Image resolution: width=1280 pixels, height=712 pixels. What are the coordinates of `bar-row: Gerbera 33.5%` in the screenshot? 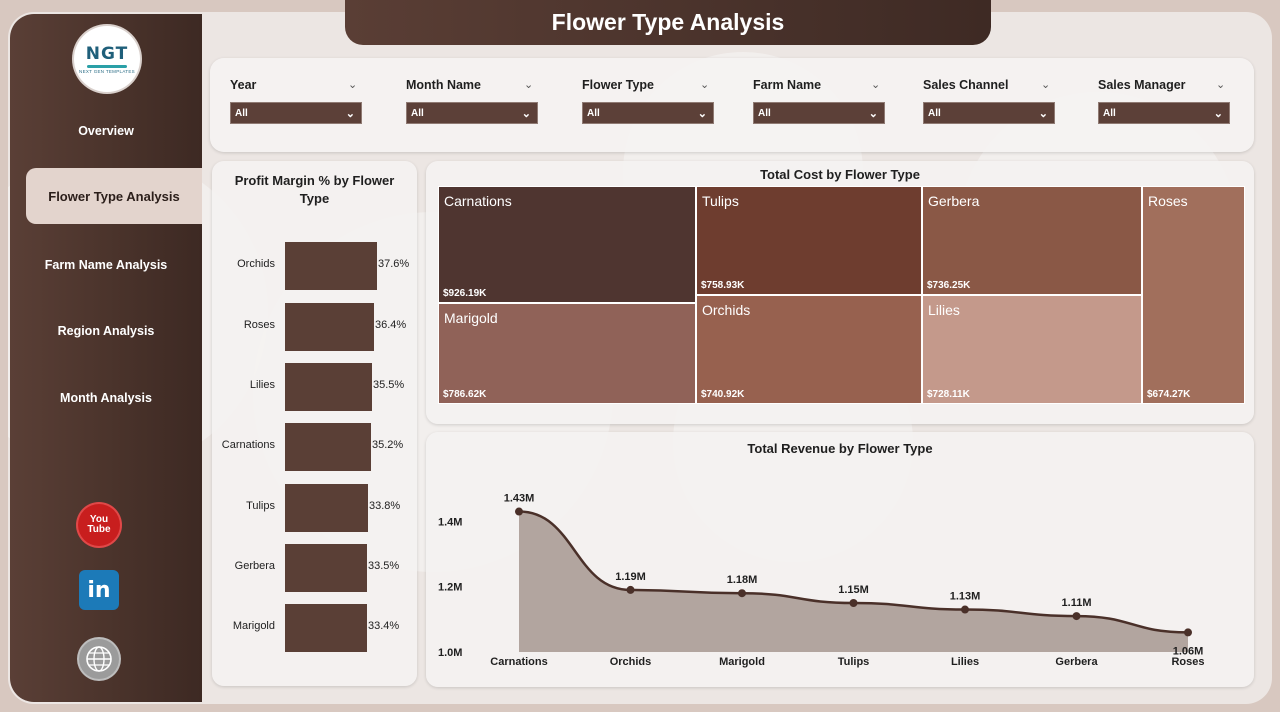 It's located at (314, 568).